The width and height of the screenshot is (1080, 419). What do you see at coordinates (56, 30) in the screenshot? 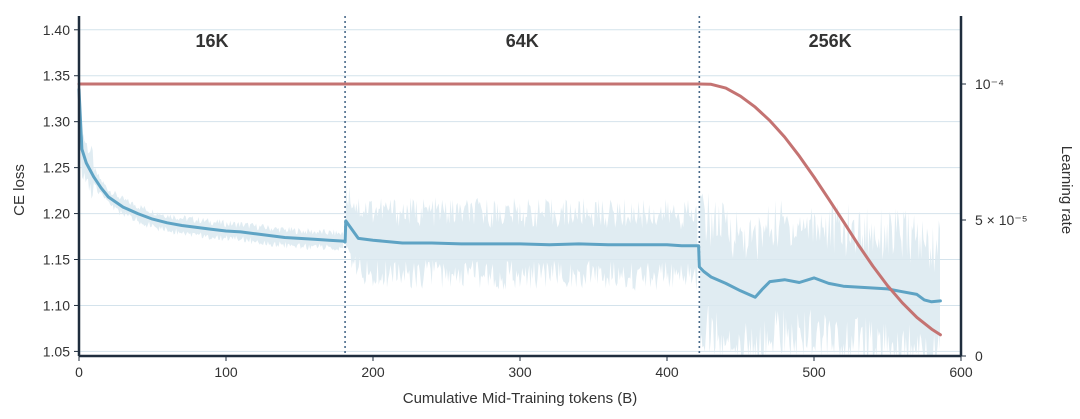
I see `y-tick-label-7: 1.40` at bounding box center [56, 30].